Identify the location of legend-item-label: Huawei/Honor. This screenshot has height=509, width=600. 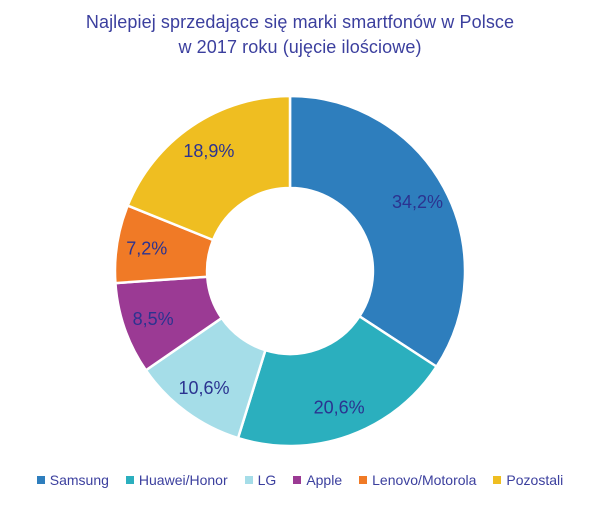
(183, 480).